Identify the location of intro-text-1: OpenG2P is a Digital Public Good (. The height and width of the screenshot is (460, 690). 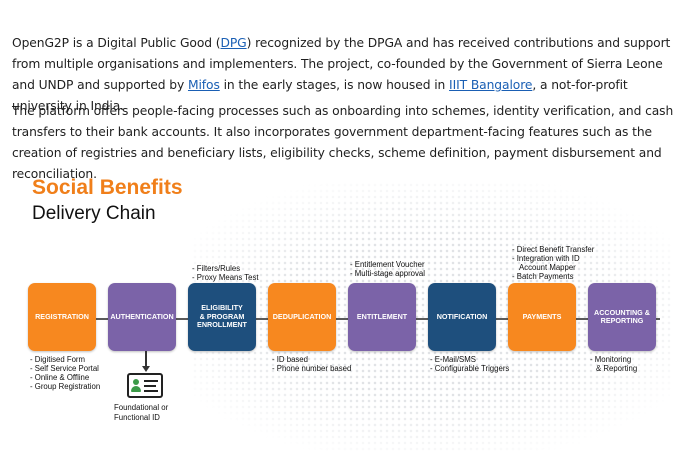
(116, 43).